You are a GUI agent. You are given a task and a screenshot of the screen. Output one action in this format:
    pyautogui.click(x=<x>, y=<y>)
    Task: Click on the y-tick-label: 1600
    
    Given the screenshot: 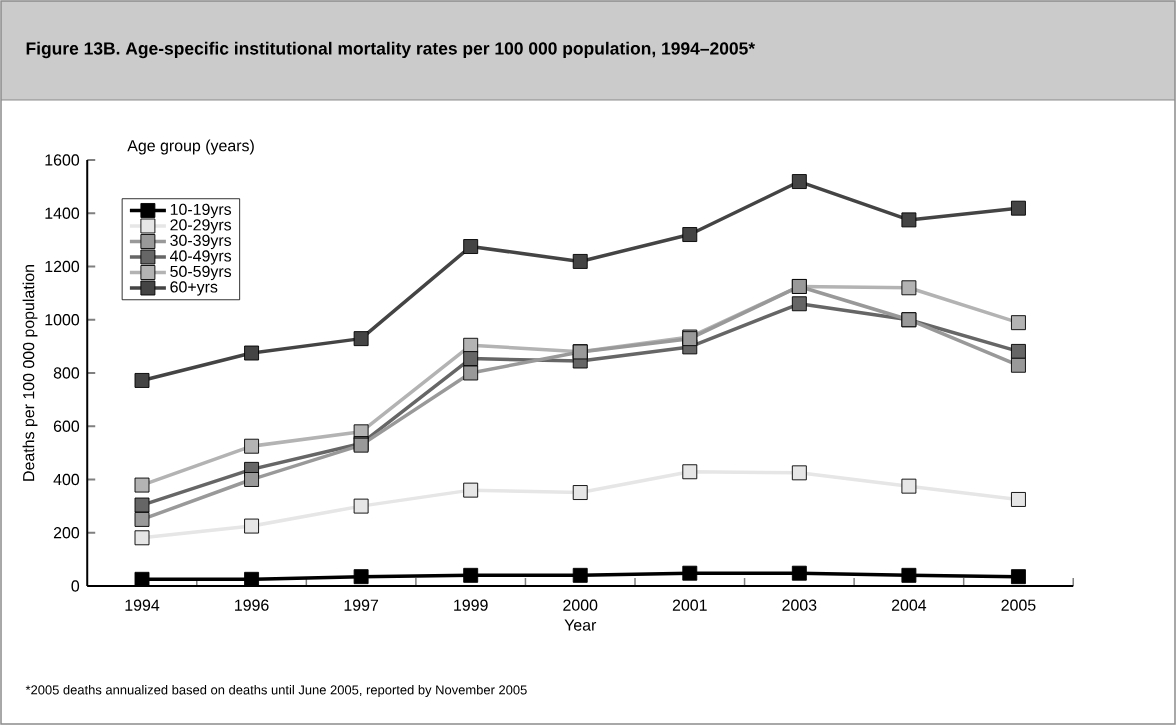 What is the action you would take?
    pyautogui.click(x=62, y=160)
    